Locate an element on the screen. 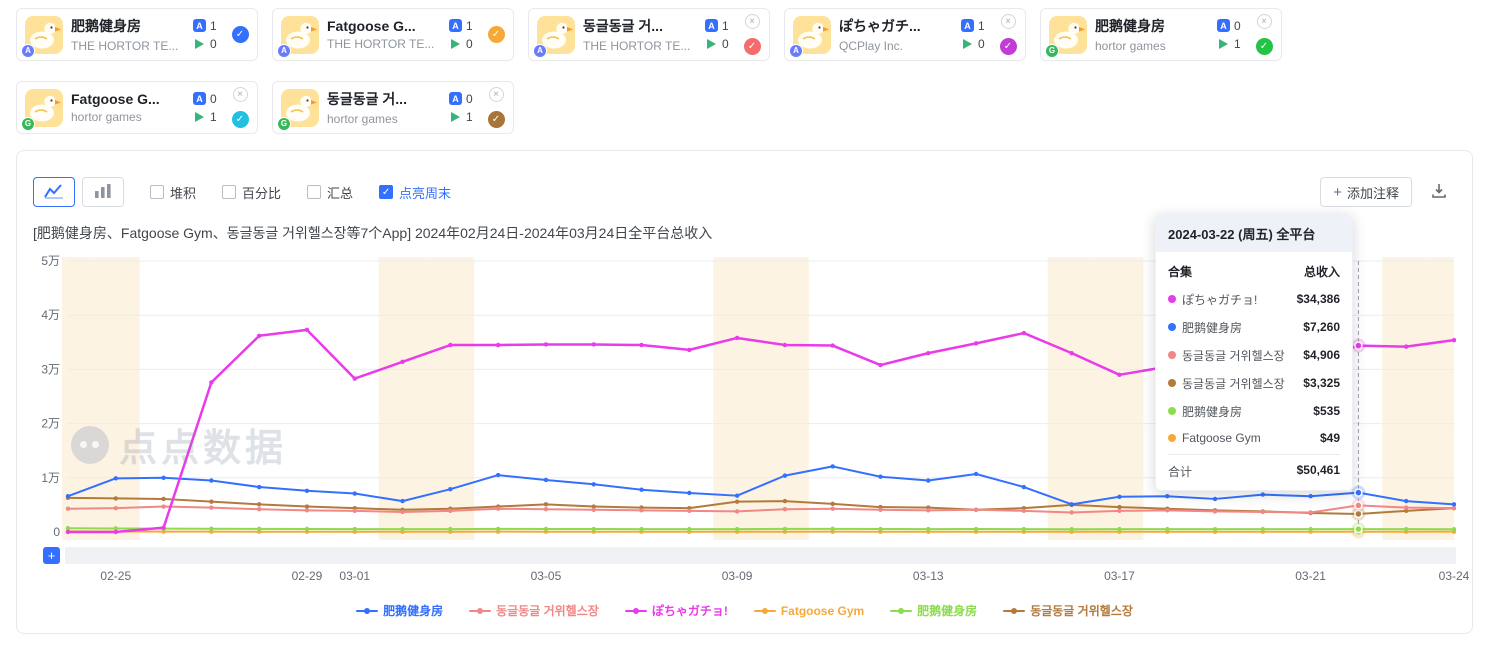  checkbox-percentage: 百分比 is located at coordinates (251, 192).